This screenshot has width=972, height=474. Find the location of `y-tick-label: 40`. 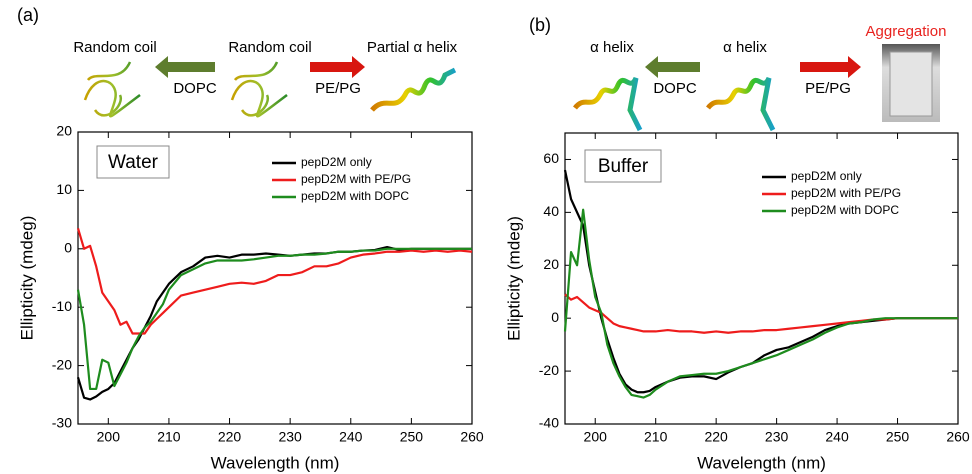

y-tick-label: 40 is located at coordinates (551, 211).